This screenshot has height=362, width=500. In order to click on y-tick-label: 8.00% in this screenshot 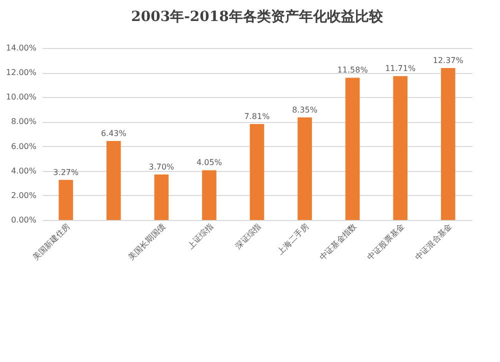, I will do `click(24, 121)`.